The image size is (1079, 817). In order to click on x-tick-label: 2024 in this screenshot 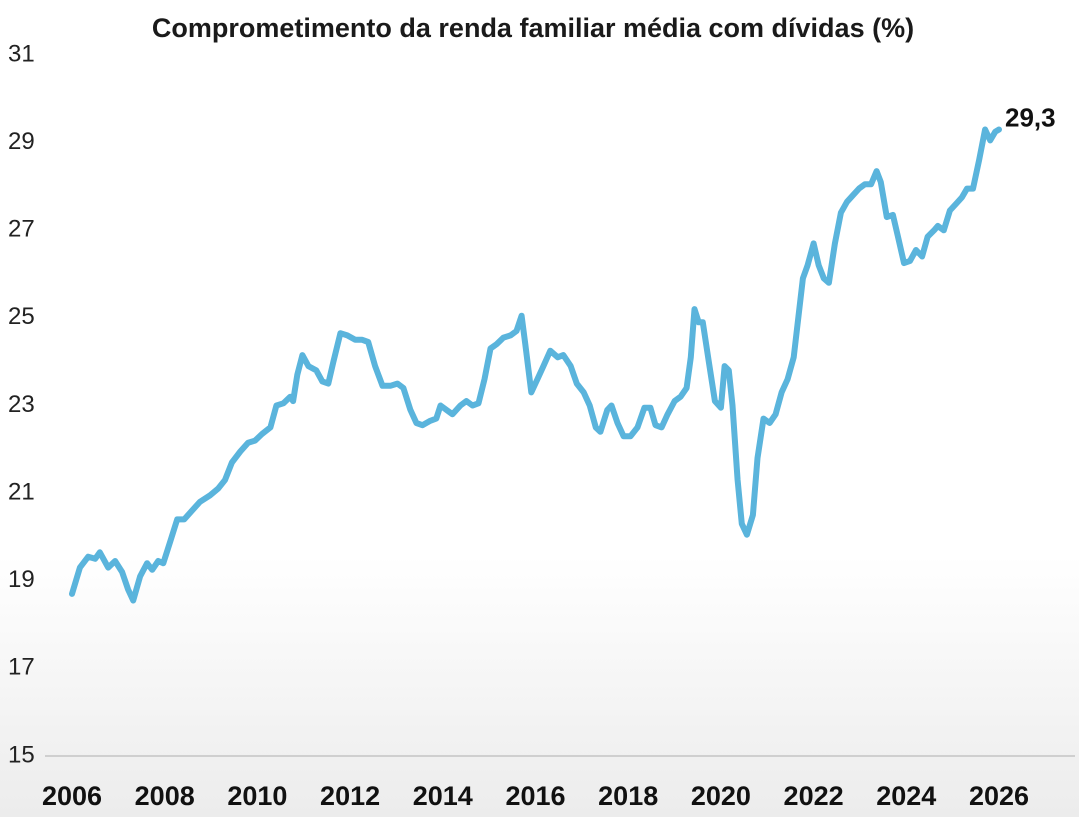, I will do `click(906, 796)`.